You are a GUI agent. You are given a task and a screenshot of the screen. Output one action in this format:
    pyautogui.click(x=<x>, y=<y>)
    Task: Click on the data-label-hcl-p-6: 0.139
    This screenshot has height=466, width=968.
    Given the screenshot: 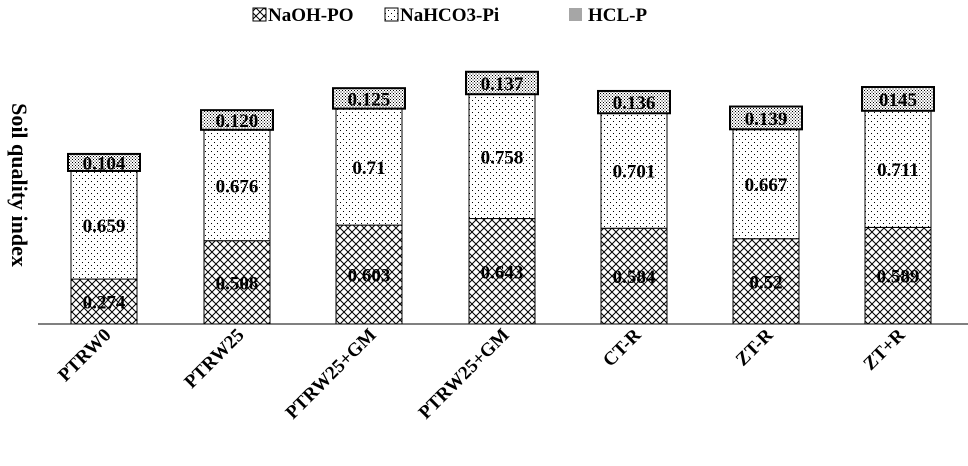 What is the action you would take?
    pyautogui.click(x=766, y=119)
    